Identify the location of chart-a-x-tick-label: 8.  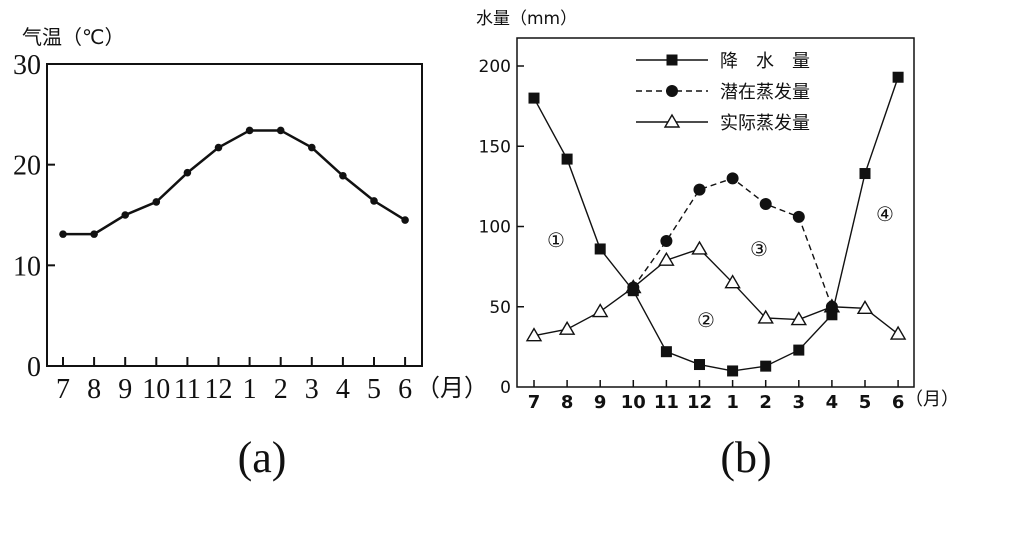
(94, 389).